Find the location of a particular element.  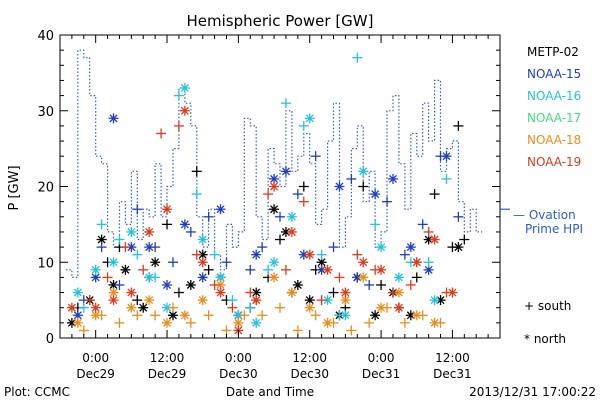

legend-entry: NOAA-18 is located at coordinates (554, 140).